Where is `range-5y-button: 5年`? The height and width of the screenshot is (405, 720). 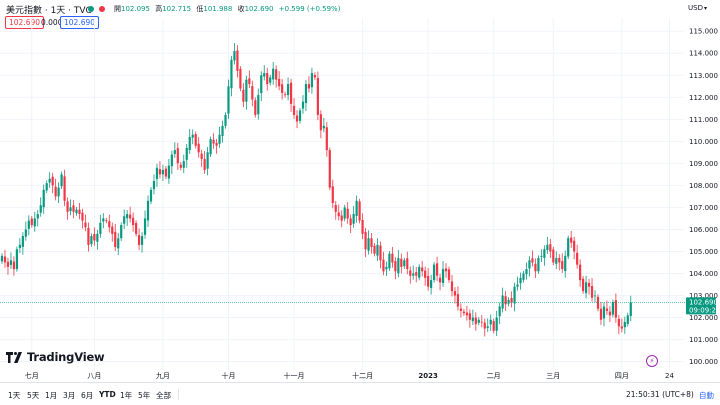 range-5y-button: 5年 is located at coordinates (144, 395).